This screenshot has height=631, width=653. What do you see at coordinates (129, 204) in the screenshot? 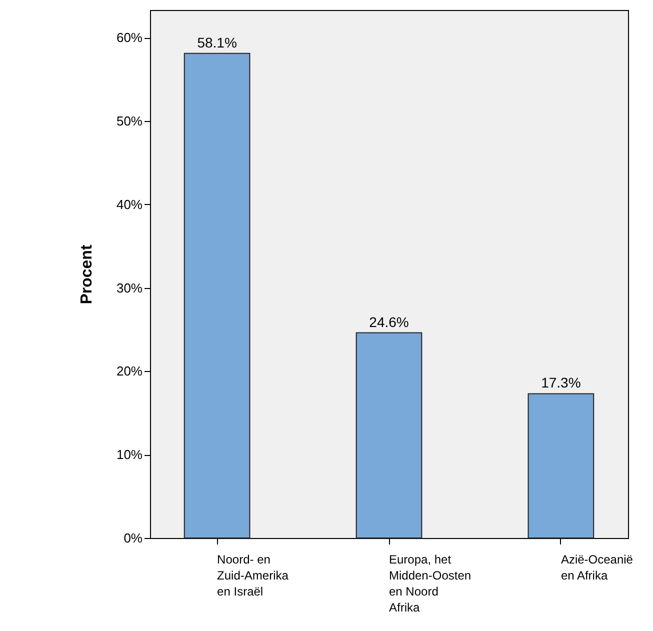
I see `y-tick-label: 40%` at bounding box center [129, 204].